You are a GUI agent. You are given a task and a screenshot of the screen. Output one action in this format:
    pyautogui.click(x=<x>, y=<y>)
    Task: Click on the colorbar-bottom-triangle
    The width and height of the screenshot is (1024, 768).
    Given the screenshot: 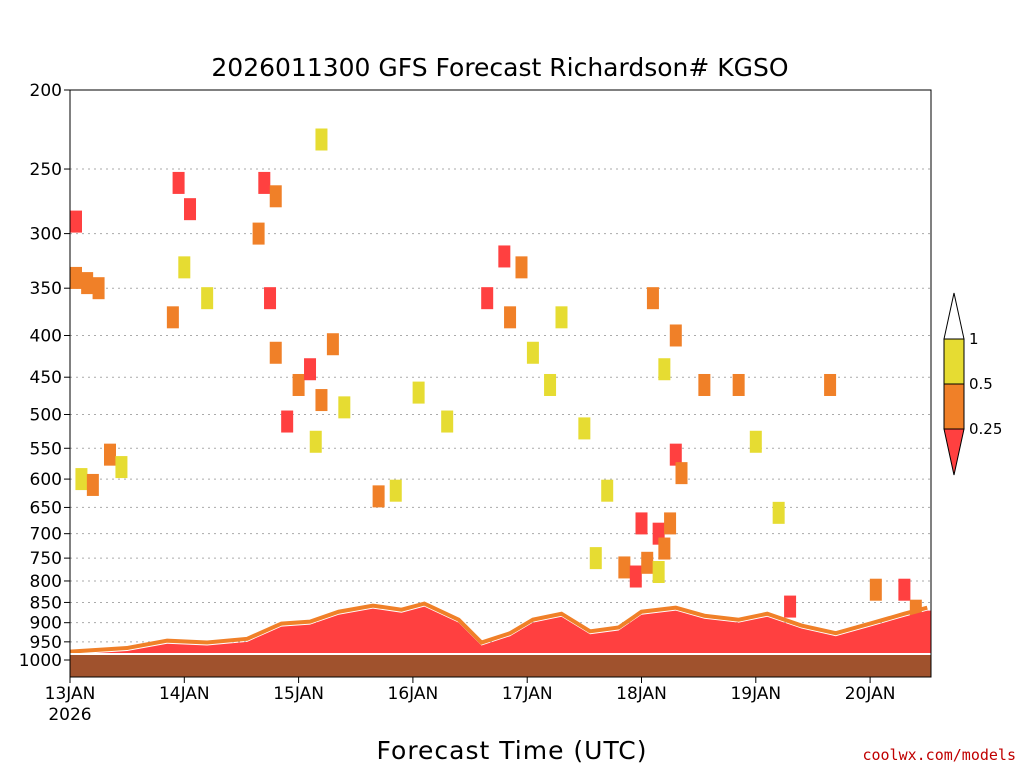 What is the action you would take?
    pyautogui.click(x=954, y=452)
    